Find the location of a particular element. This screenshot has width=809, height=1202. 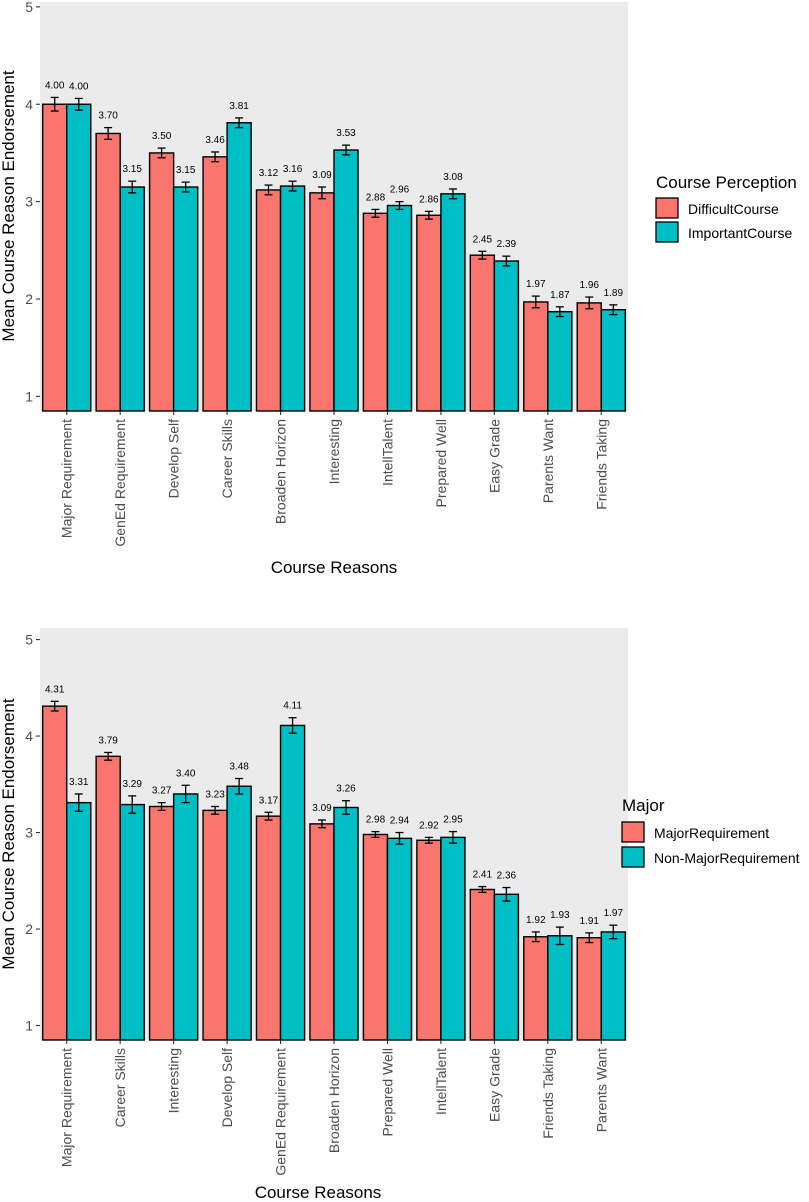

x-tick-label: GenEd Requirement is located at coordinates (120, 483).